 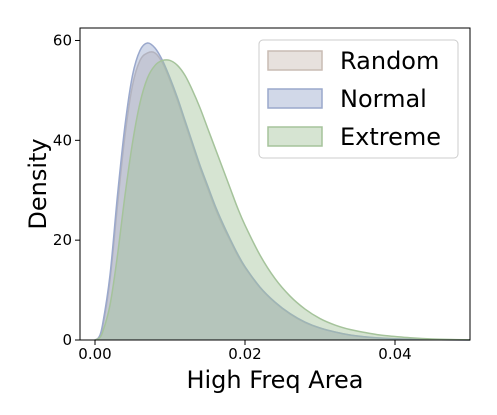 I want to click on x-tick-label: 0.04, so click(x=394, y=354).